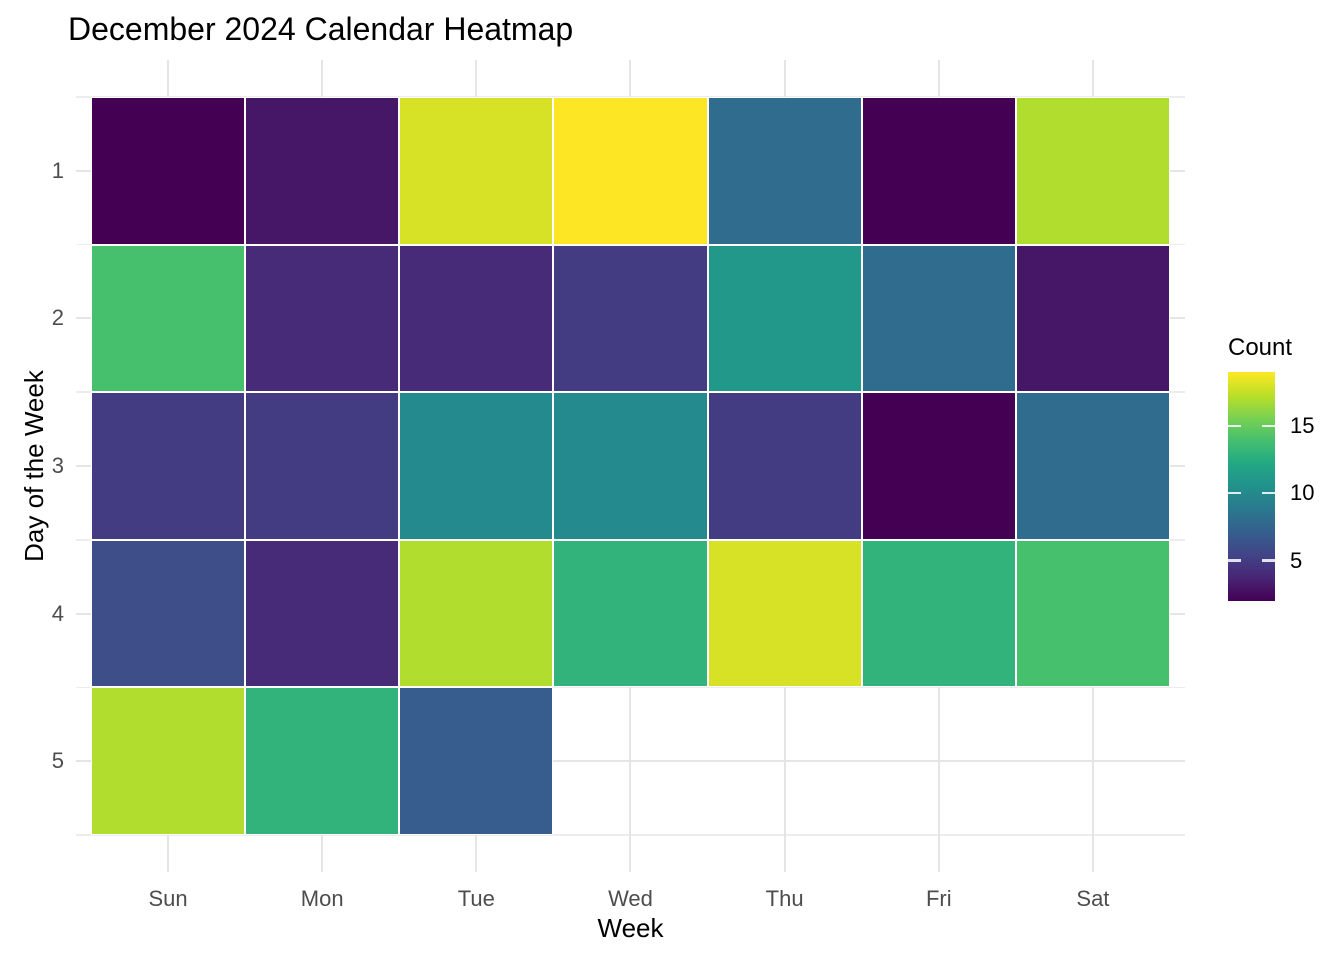 This screenshot has height=960, width=1344. What do you see at coordinates (57, 318) in the screenshot?
I see `y-axis-tick-label: 2` at bounding box center [57, 318].